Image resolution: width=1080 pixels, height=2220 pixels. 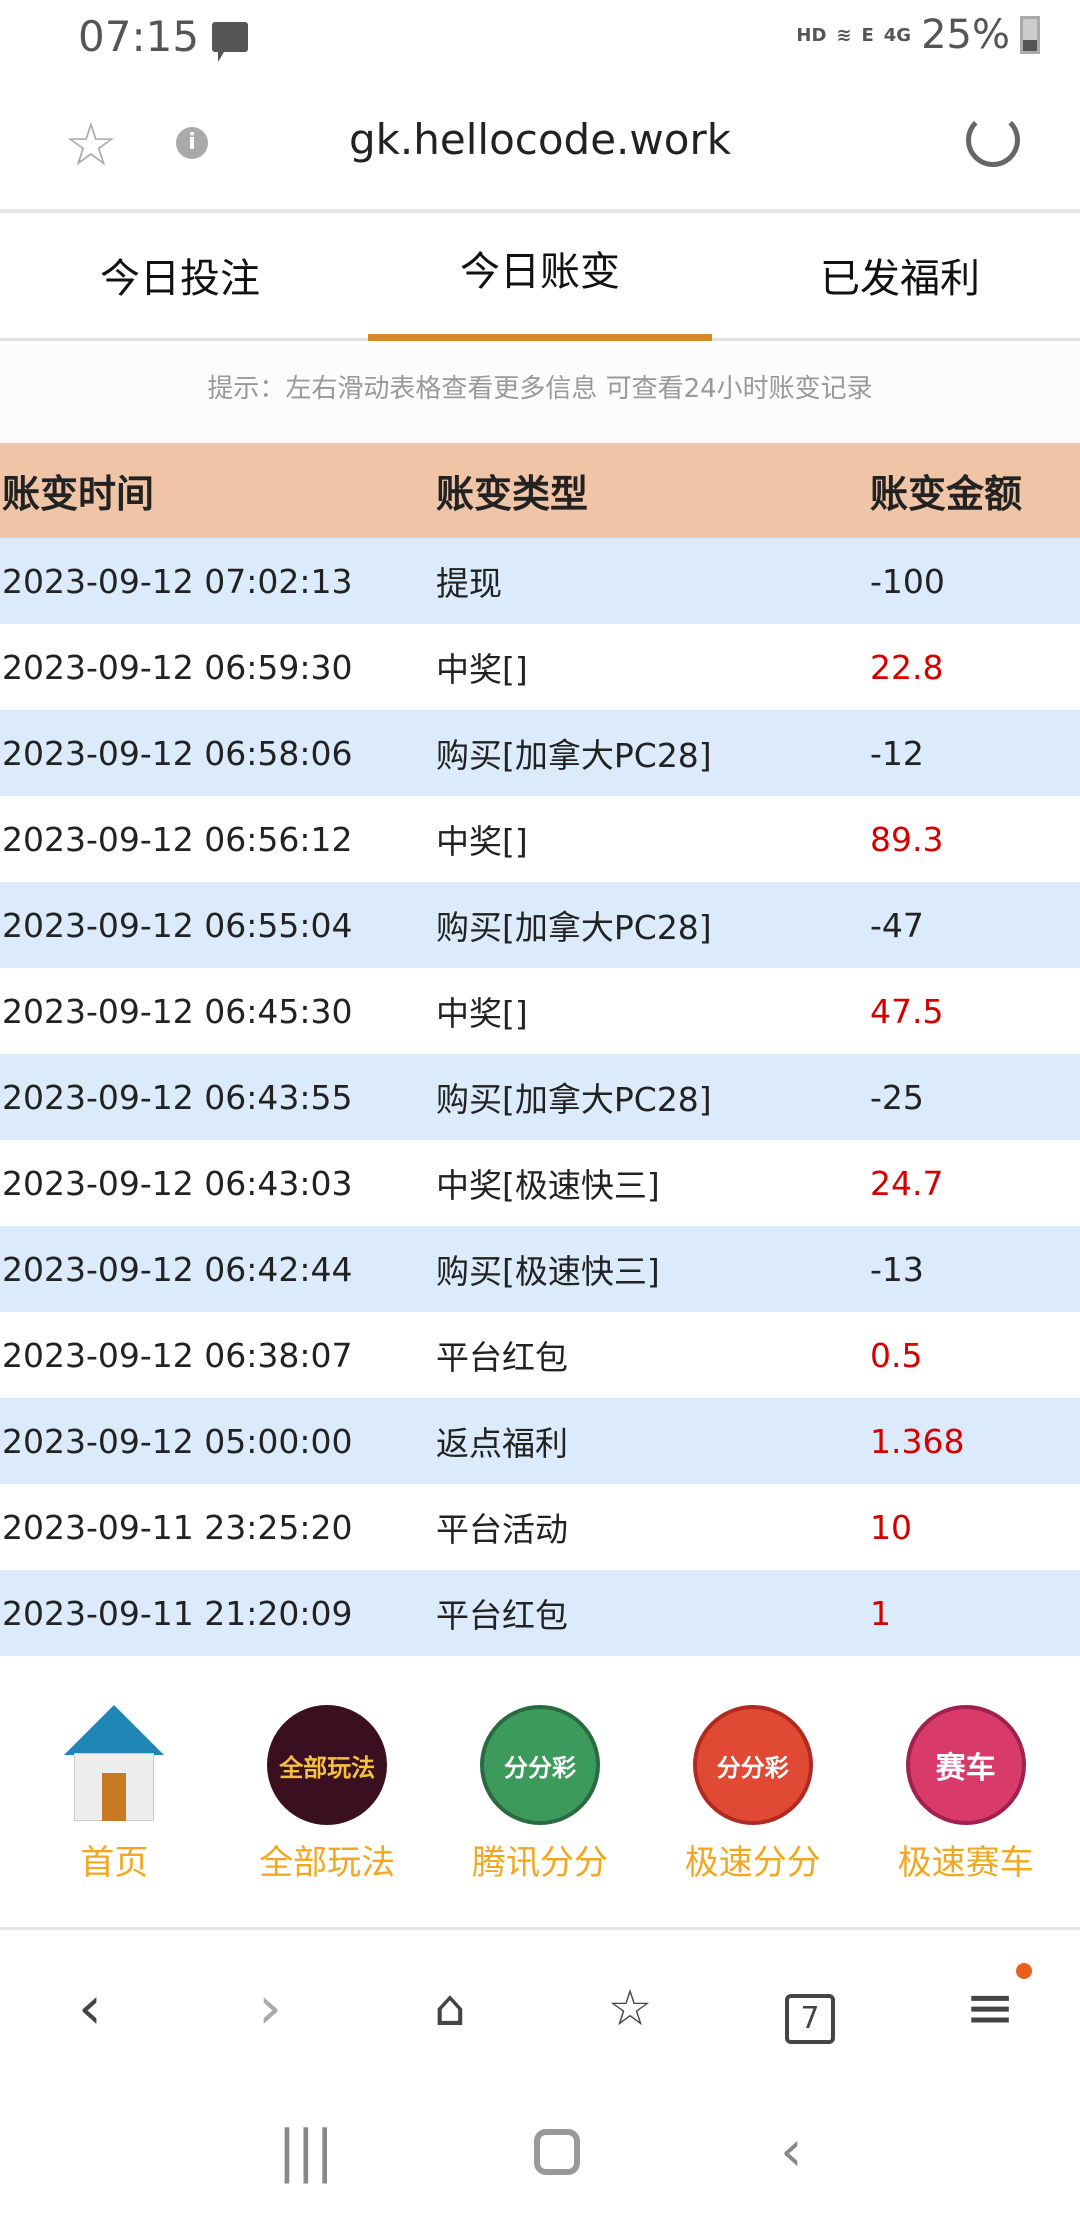 What do you see at coordinates (540, 2008) in the screenshot?
I see `browser-toolbar: ‹ › ⌂ ☆ 7 ≡` at bounding box center [540, 2008].